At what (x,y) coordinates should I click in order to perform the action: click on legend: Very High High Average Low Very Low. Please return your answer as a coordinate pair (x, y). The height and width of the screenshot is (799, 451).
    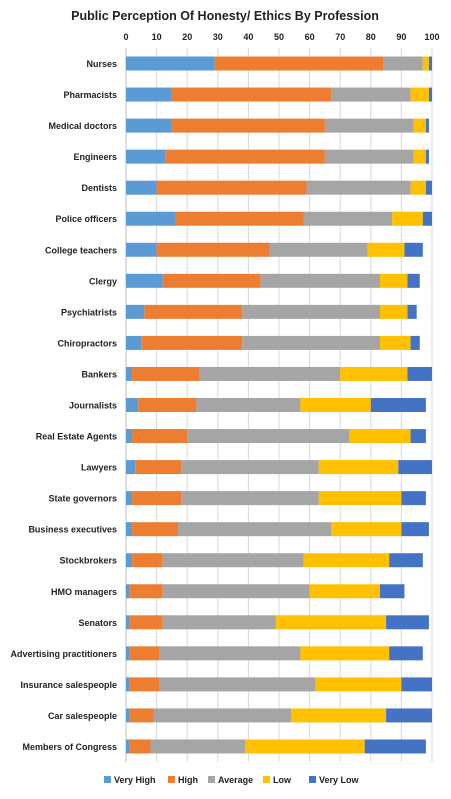
    Looking at the image, I should click on (232, 780).